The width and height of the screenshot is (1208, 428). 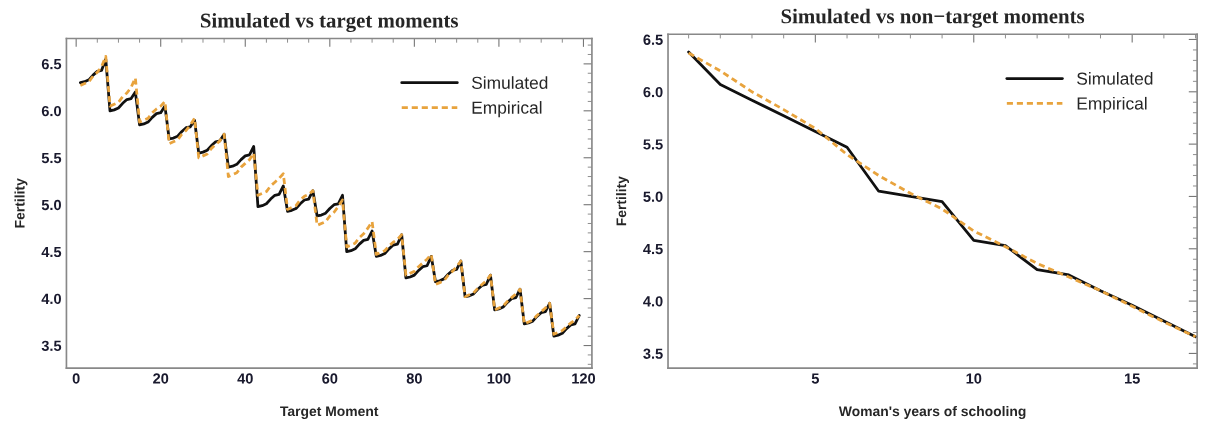 What do you see at coordinates (414, 378) in the screenshot?
I see `x-tick-label: 80` at bounding box center [414, 378].